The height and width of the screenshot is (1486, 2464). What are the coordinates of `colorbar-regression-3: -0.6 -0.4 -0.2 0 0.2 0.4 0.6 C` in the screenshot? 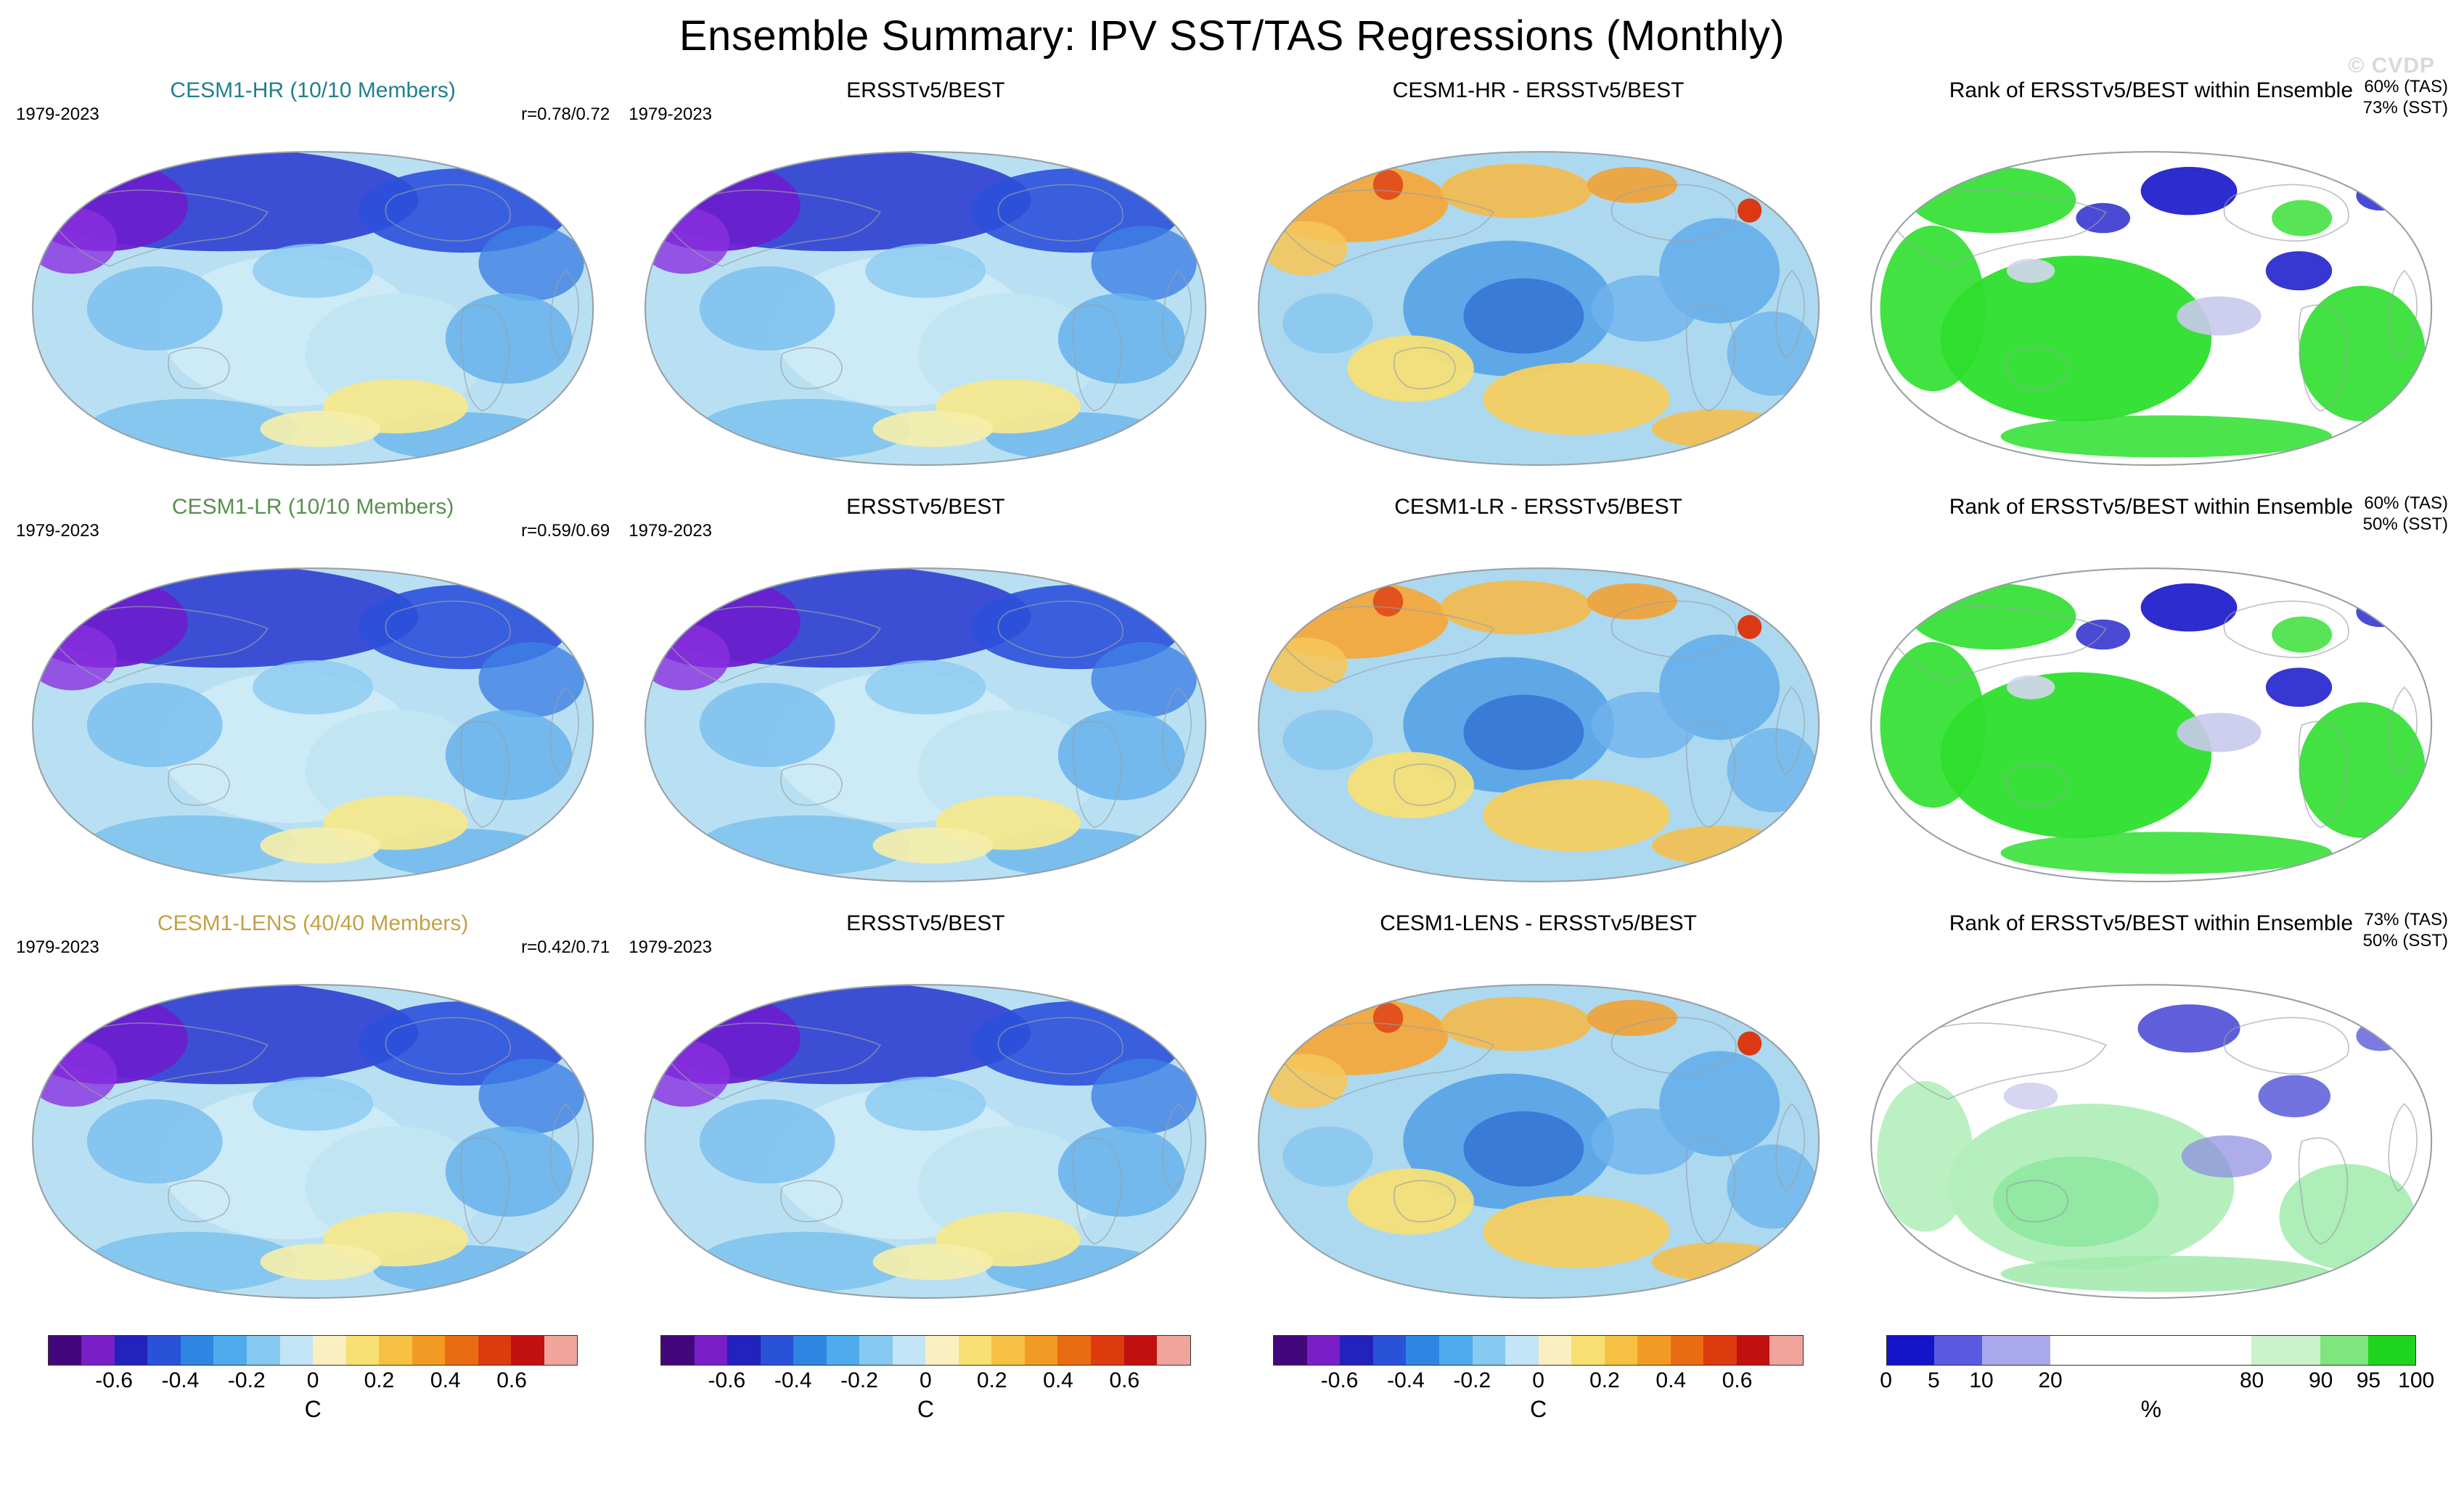 It's located at (1539, 1379).